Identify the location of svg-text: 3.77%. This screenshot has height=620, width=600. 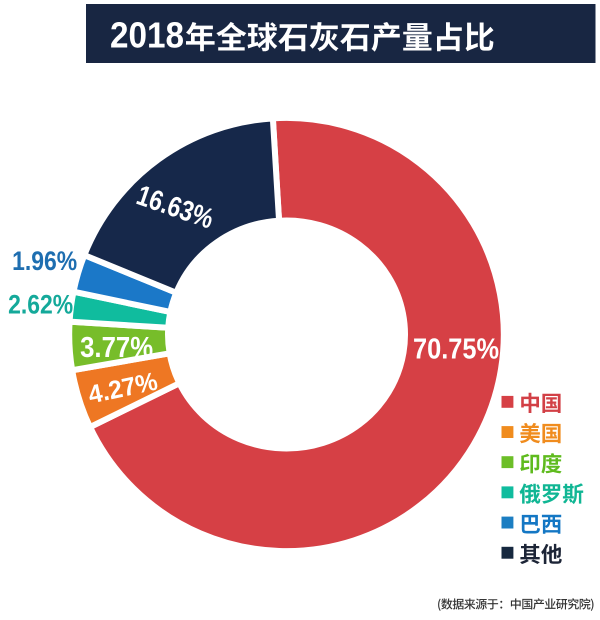
(116, 348).